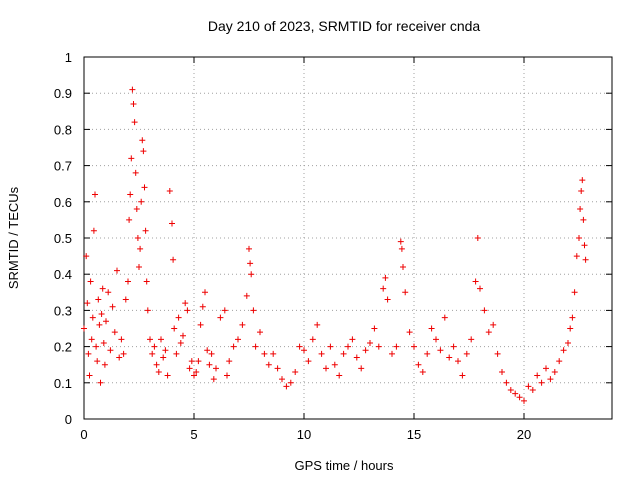 The height and width of the screenshot is (480, 640). What do you see at coordinates (63, 166) in the screenshot?
I see `y-tick-label: 0.7` at bounding box center [63, 166].